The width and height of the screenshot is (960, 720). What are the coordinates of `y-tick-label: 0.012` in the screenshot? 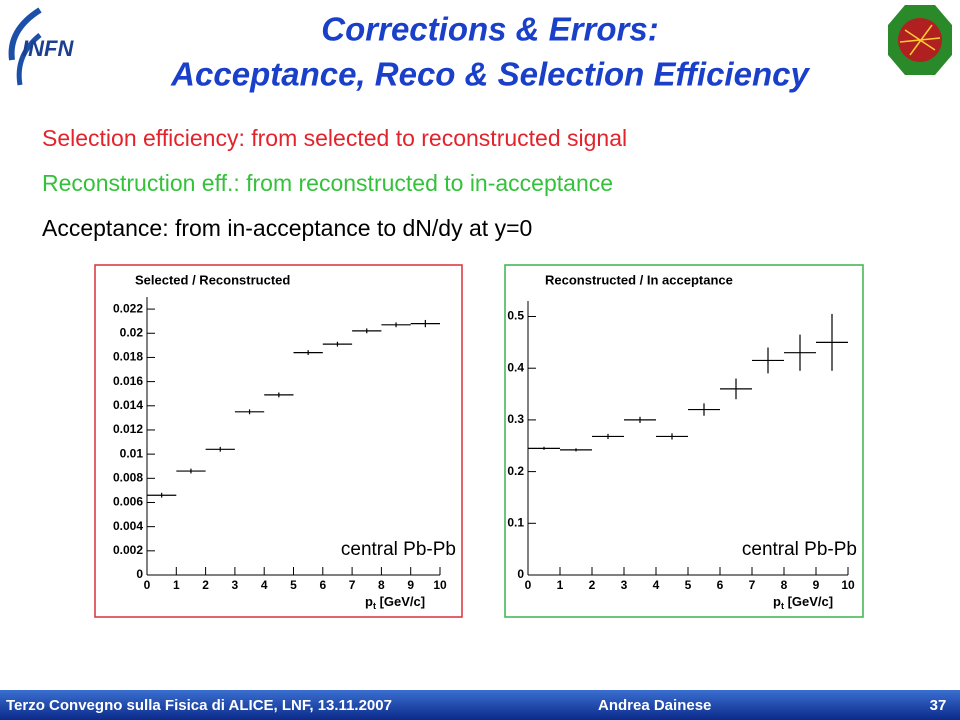 It's located at (128, 429).